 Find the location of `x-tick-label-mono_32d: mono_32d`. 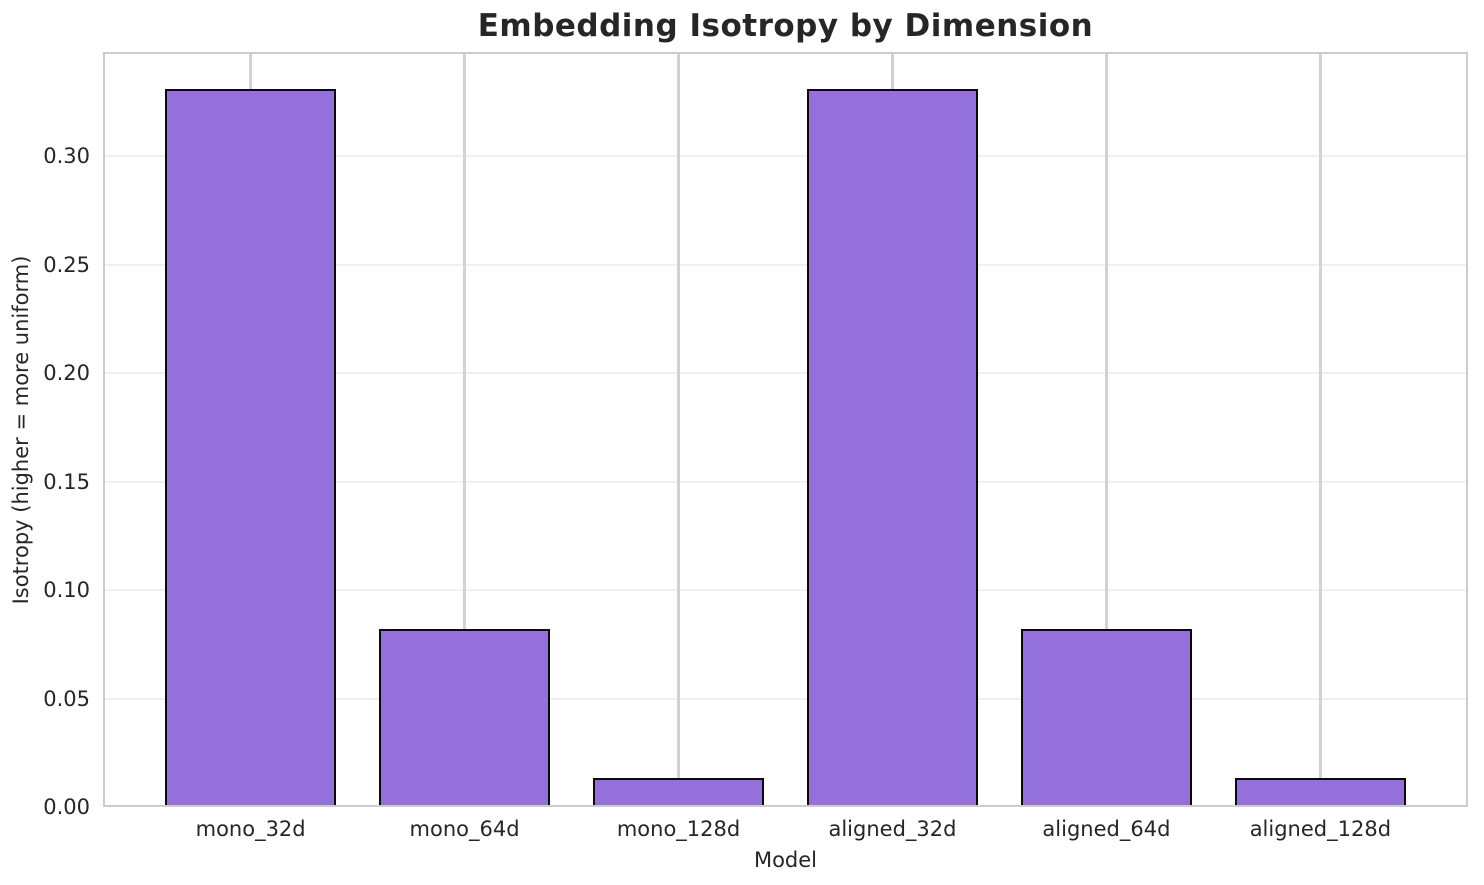

x-tick-label-mono_32d: mono_32d is located at coordinates (250, 829).